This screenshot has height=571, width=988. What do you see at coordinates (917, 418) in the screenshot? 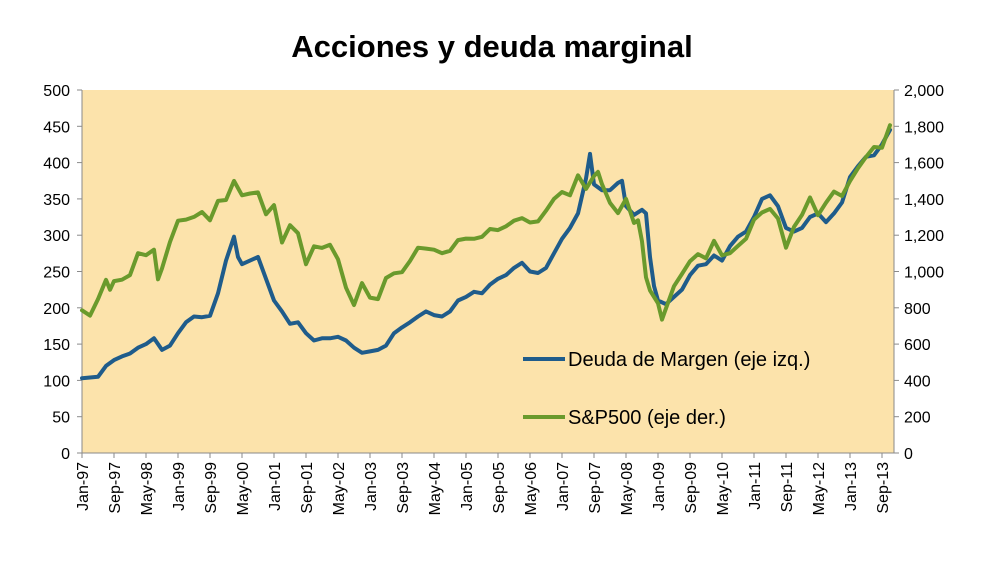
I see `y-right-tick-label: 200` at bounding box center [917, 418].